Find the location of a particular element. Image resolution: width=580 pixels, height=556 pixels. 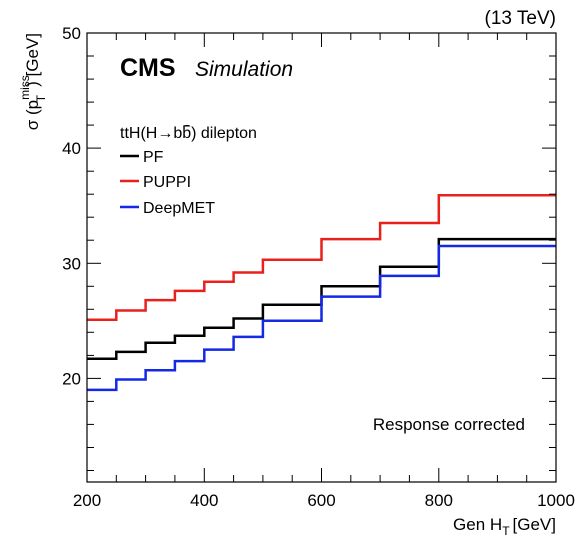

x-axis-label: Gen HT [GeV] is located at coordinates (504, 526).